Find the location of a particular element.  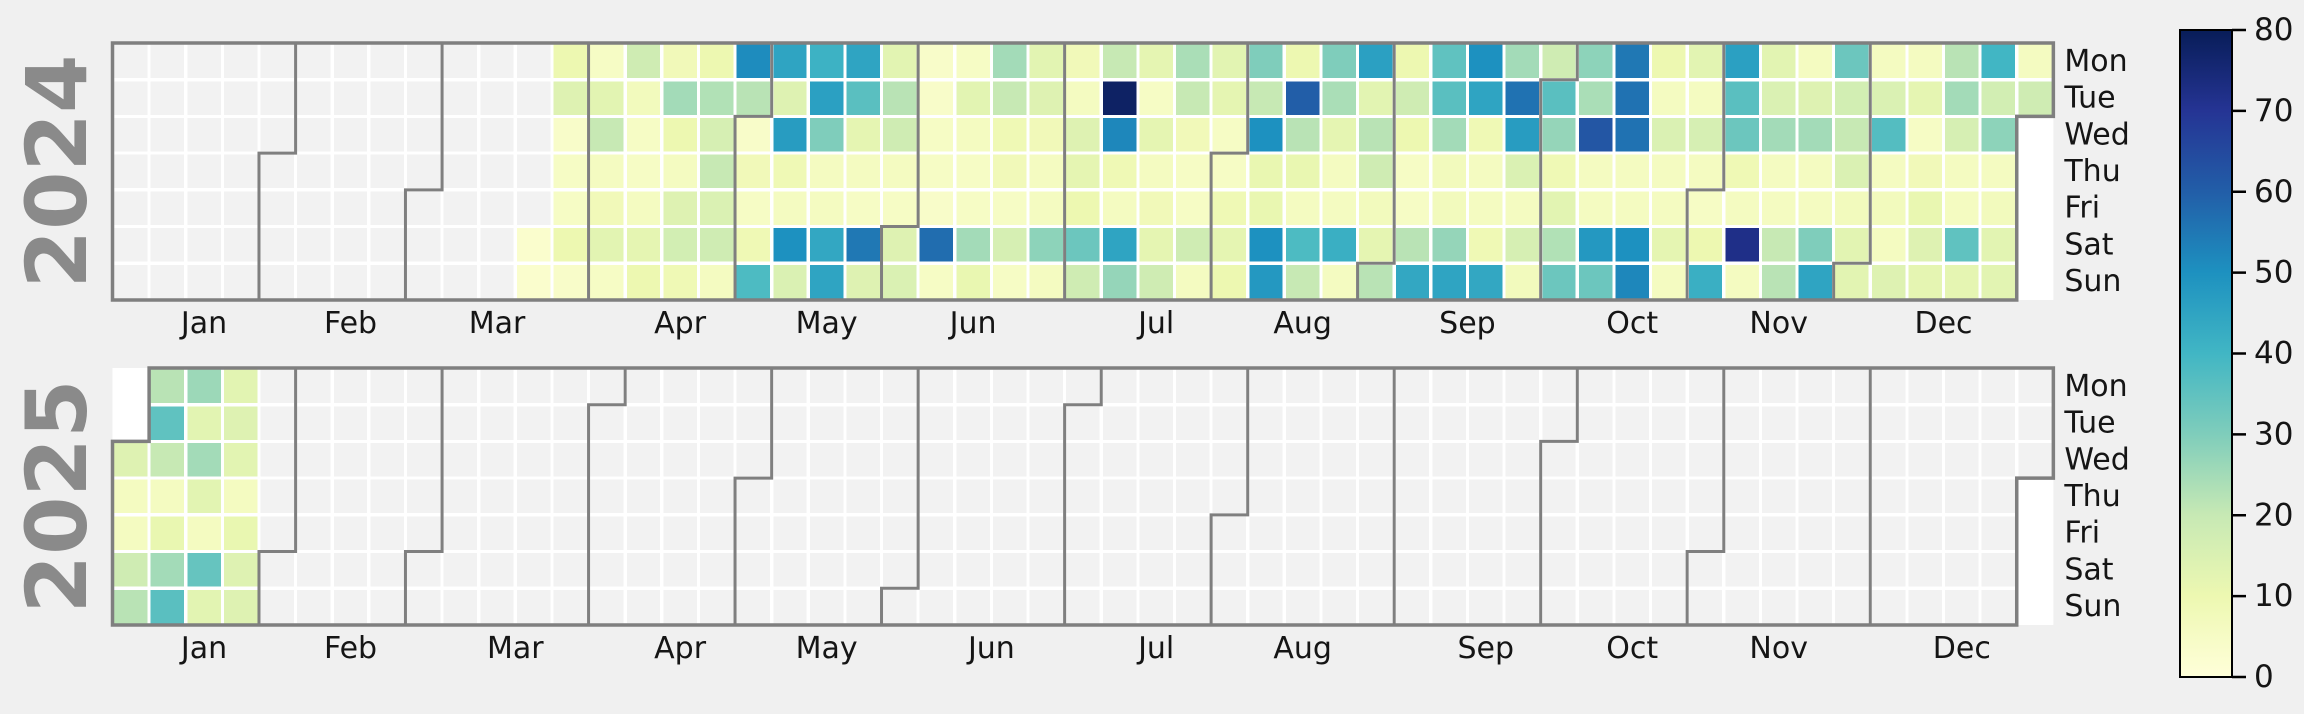

weekday-label-sat-2024: Sat is located at coordinates (2088, 244).